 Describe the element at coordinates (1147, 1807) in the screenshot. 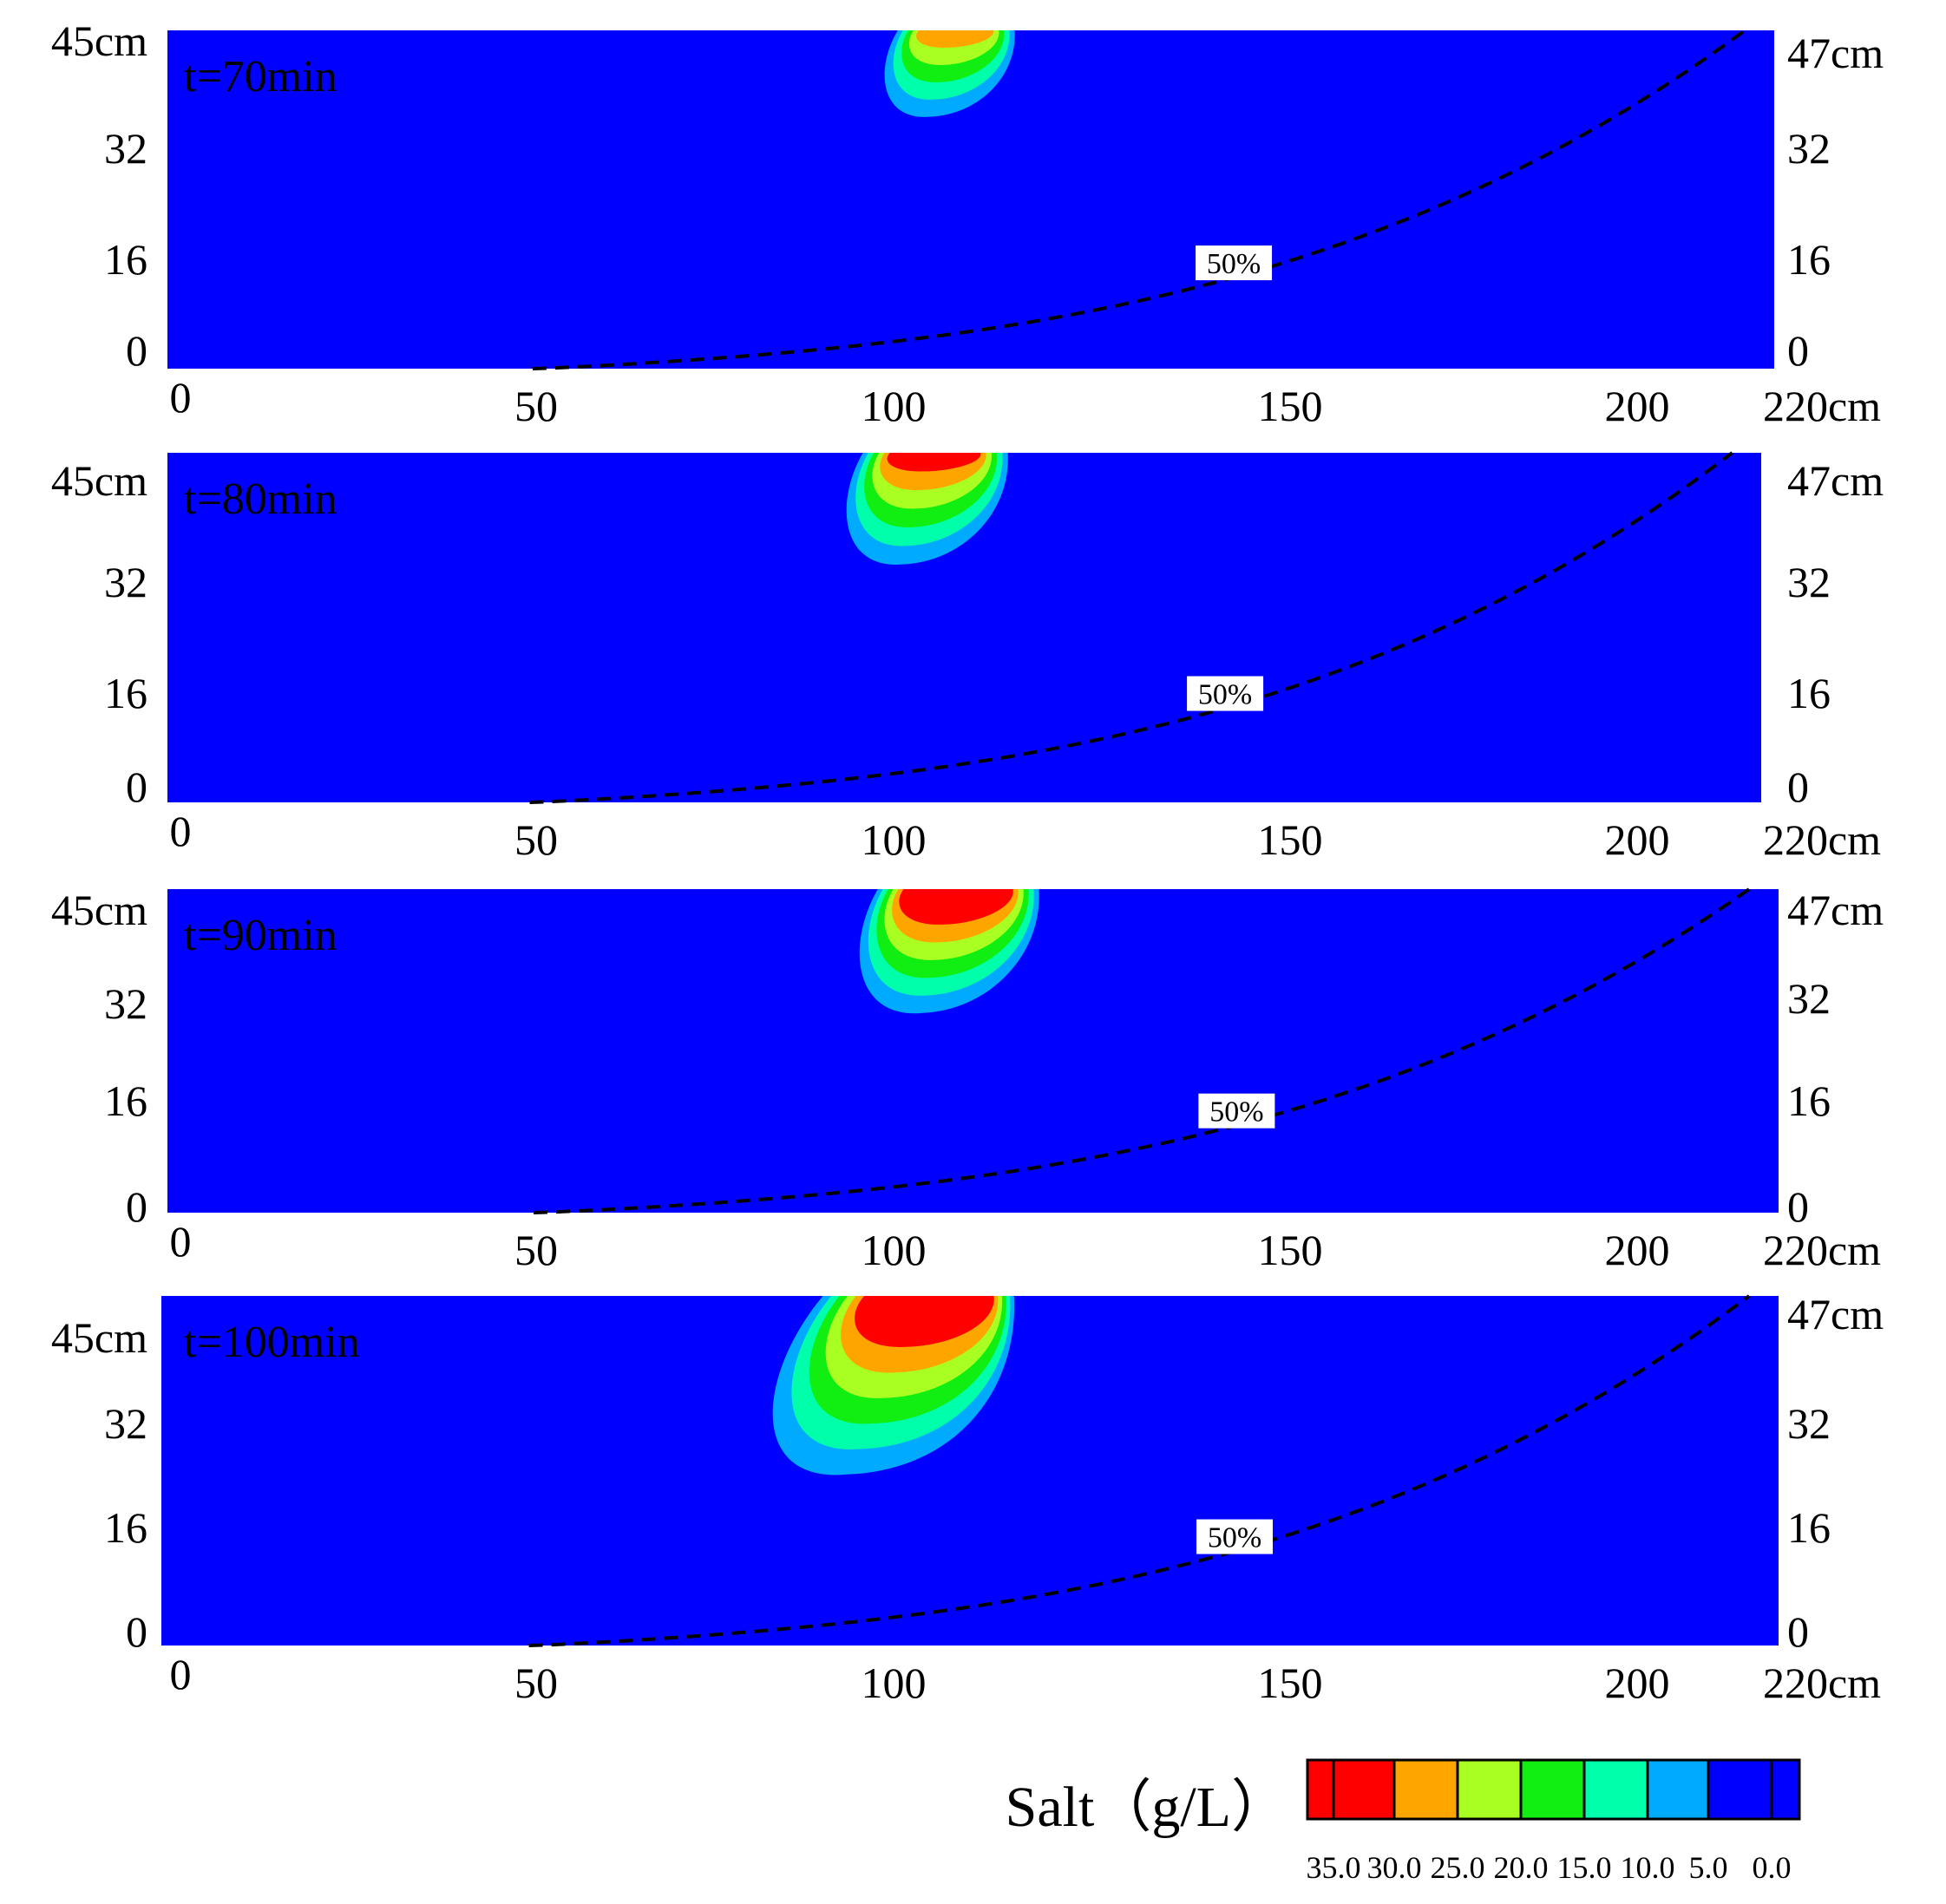

I see `colorbar-label: Salt（g/L）` at that location.